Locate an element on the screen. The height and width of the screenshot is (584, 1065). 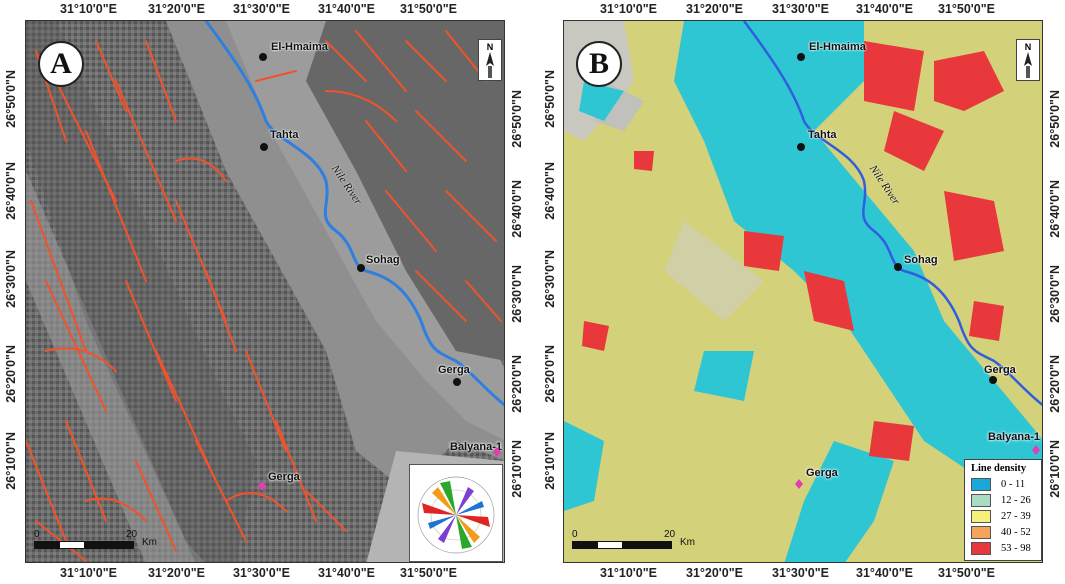
legend-label: 53 - 98 is located at coordinates (1016, 548).